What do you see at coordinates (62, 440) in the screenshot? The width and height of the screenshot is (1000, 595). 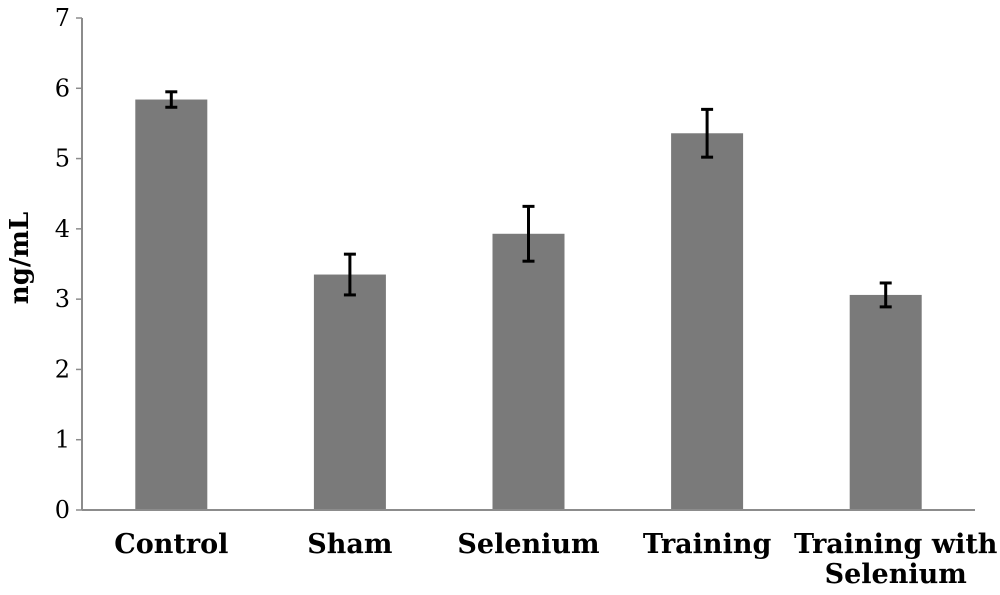 I see `y-tick-label: 1` at bounding box center [62, 440].